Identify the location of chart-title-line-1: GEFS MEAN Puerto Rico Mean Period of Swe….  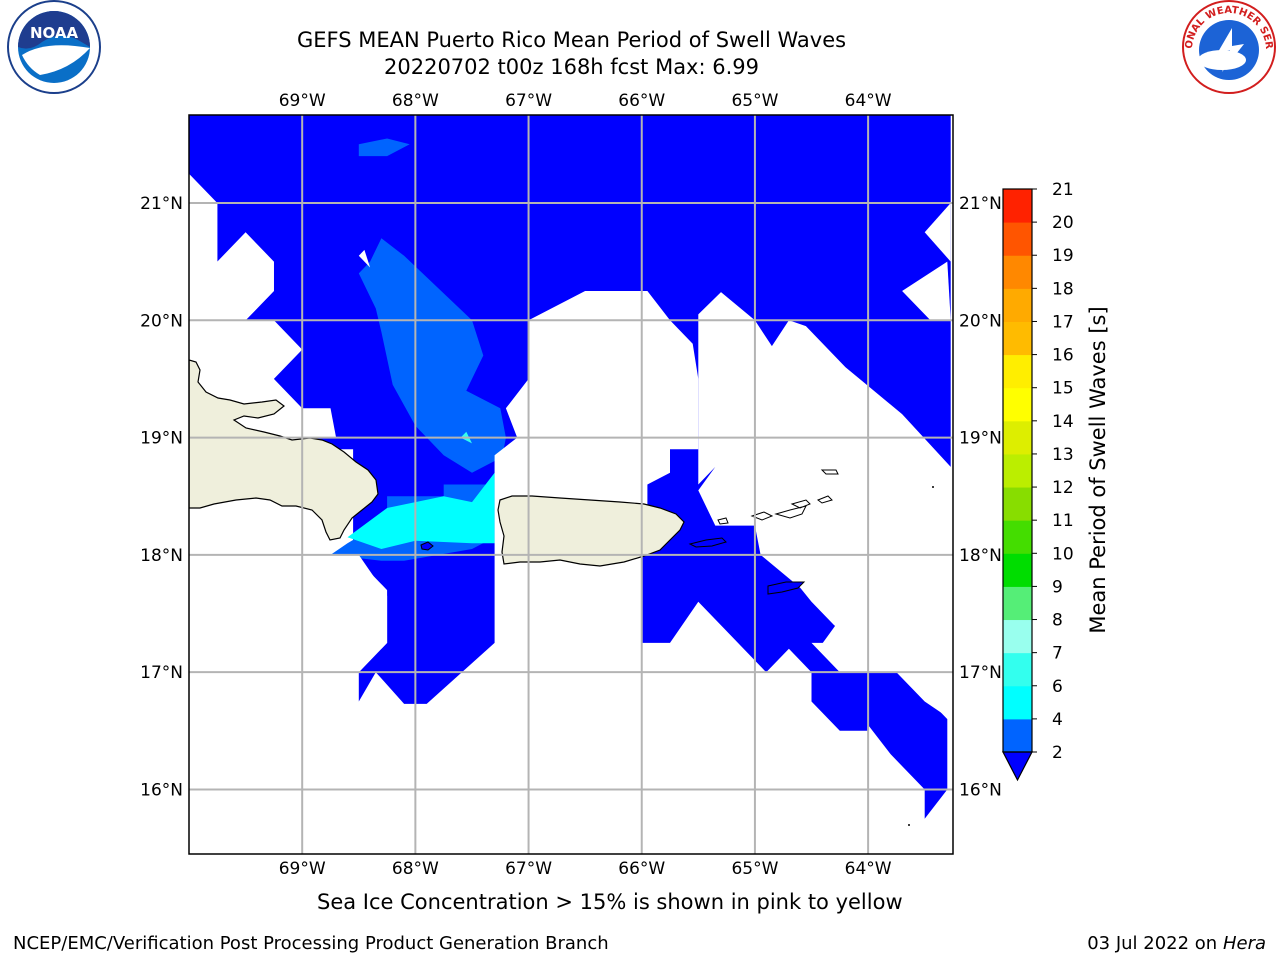
(571, 40).